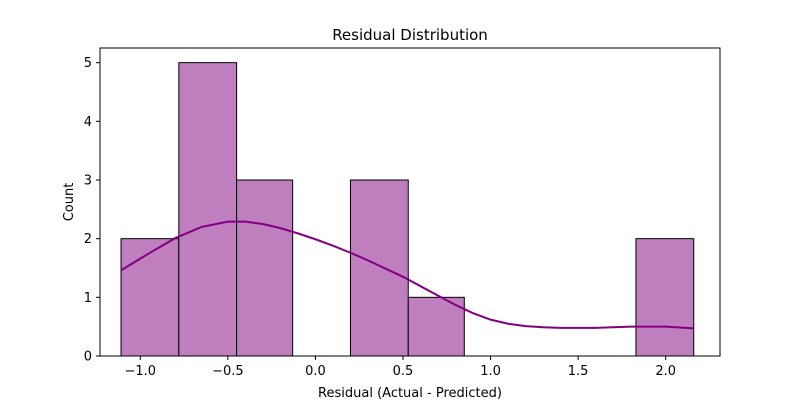 The image size is (800, 400). What do you see at coordinates (88, 239) in the screenshot?
I see `y-tick-label-2: 2` at bounding box center [88, 239].